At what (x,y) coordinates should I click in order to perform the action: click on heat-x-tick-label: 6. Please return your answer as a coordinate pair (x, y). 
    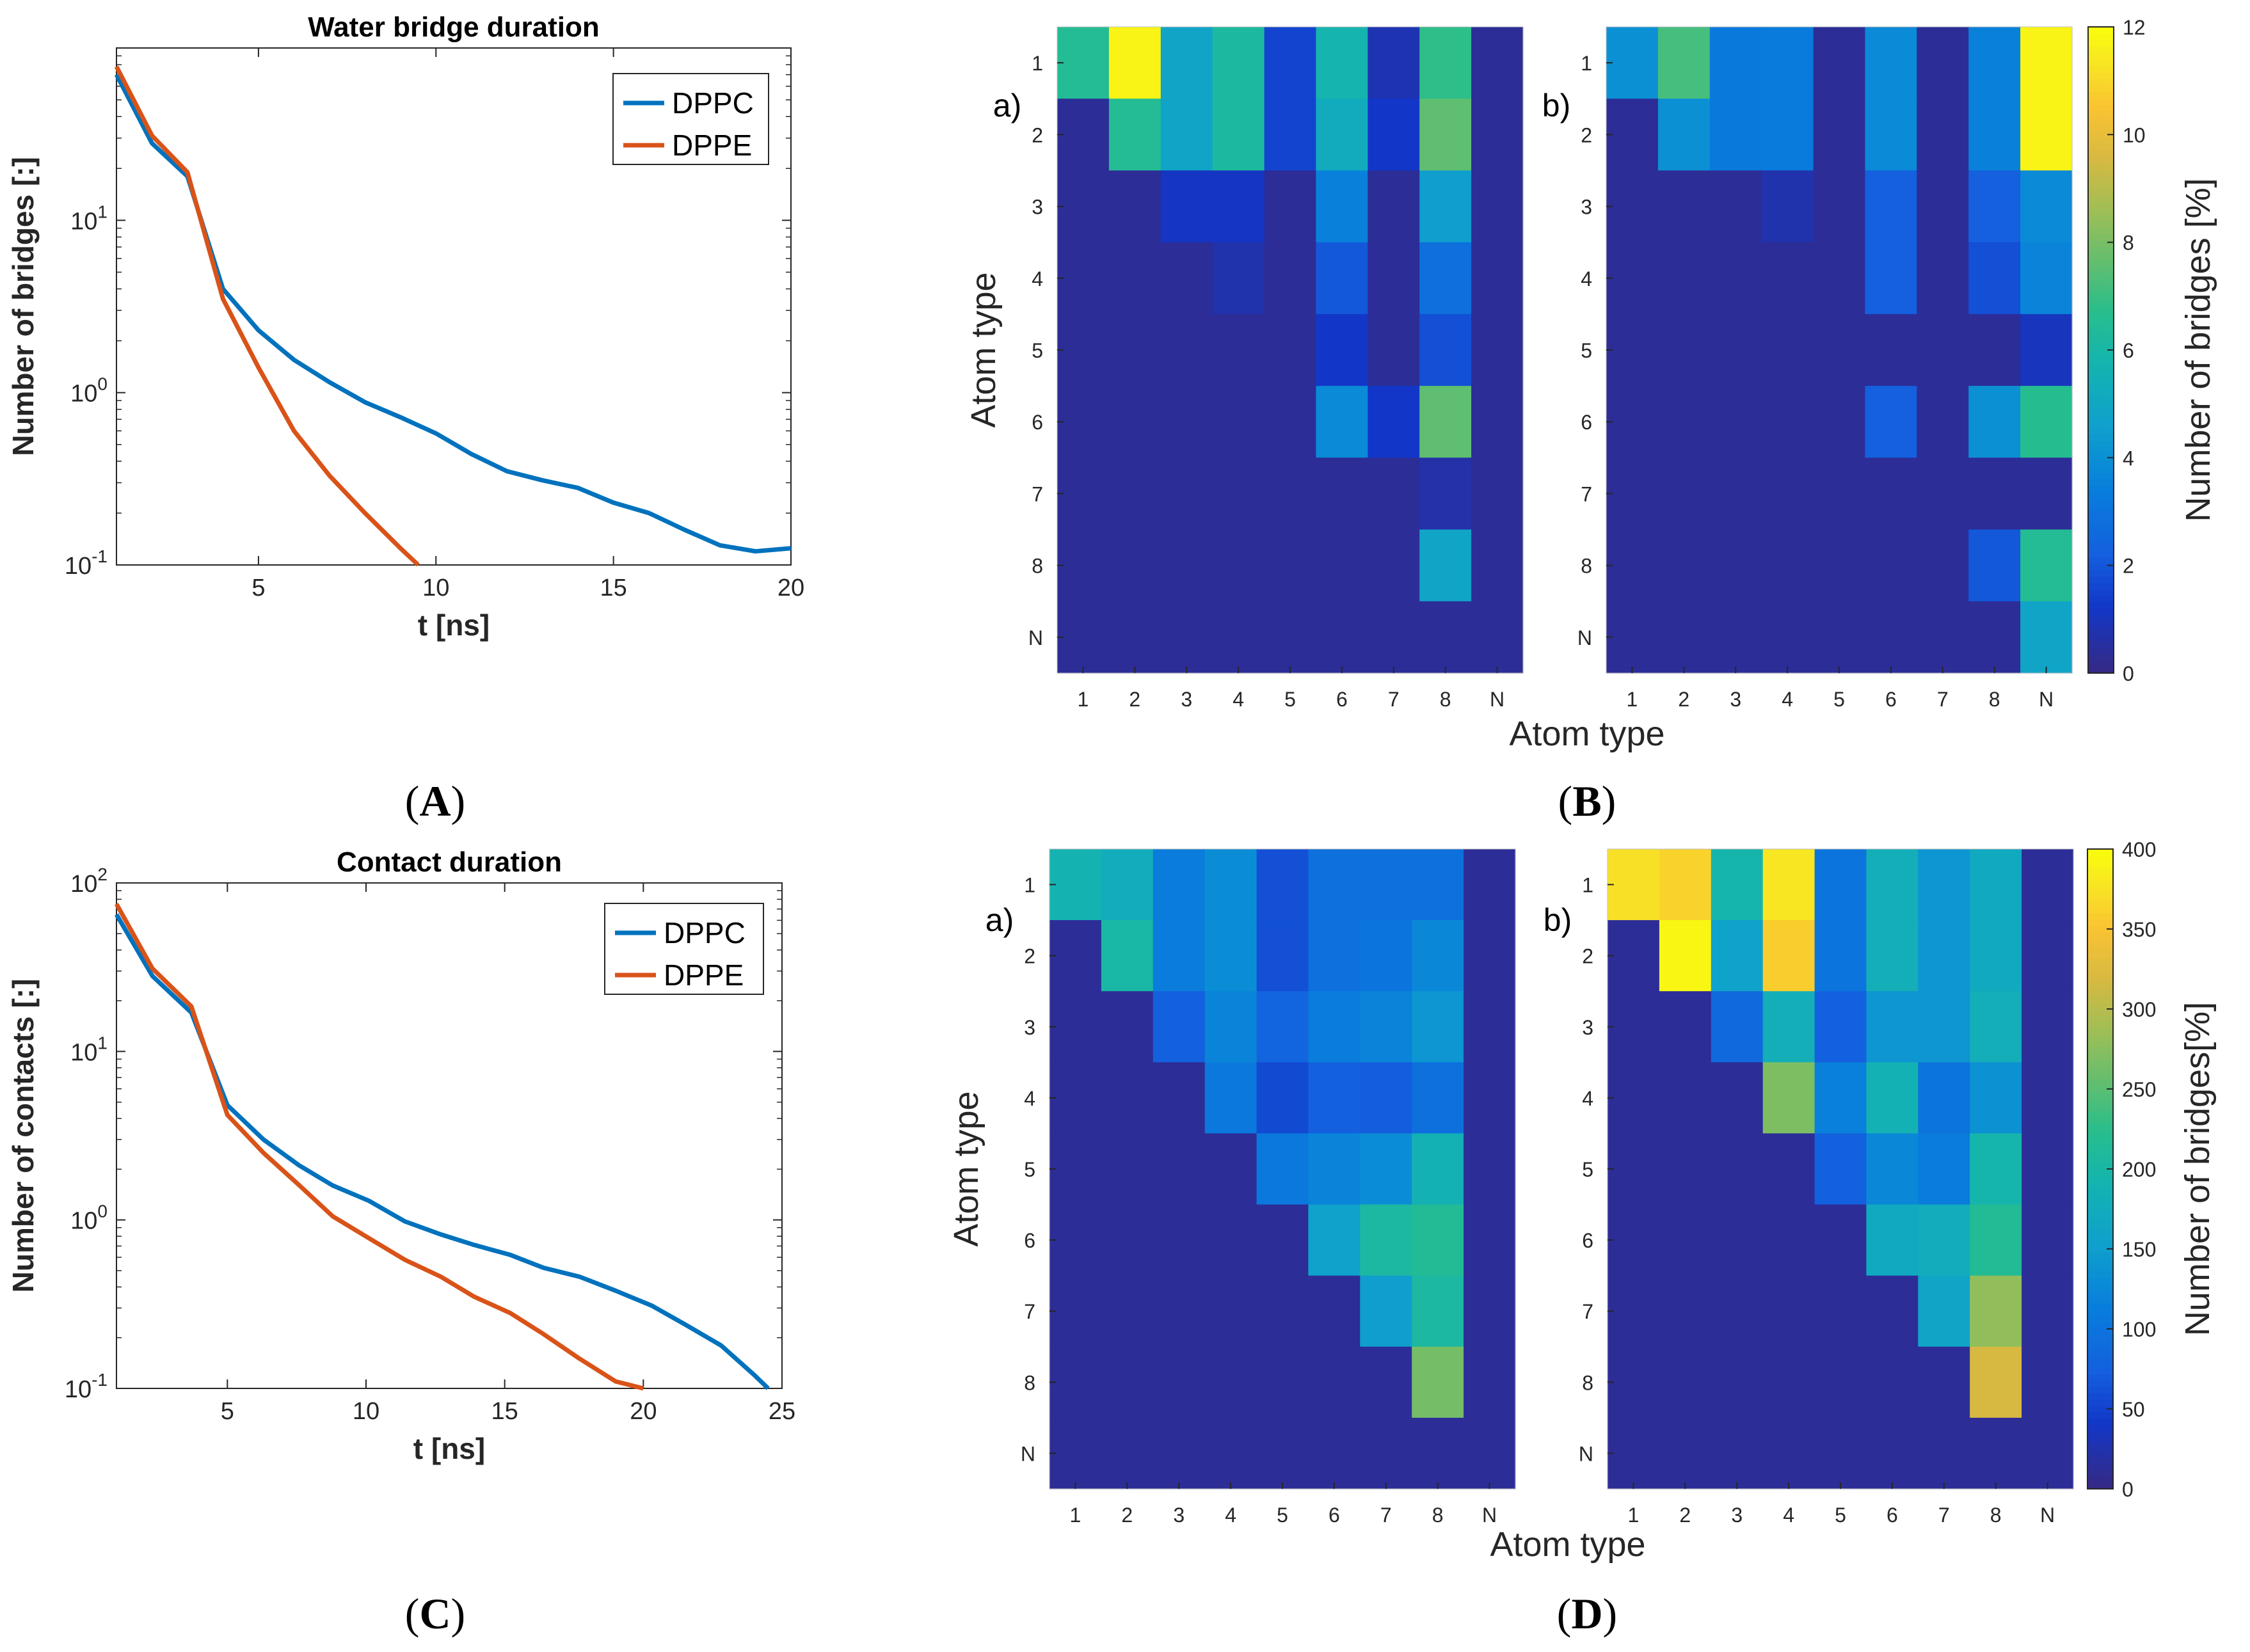
    Looking at the image, I should click on (1892, 1515).